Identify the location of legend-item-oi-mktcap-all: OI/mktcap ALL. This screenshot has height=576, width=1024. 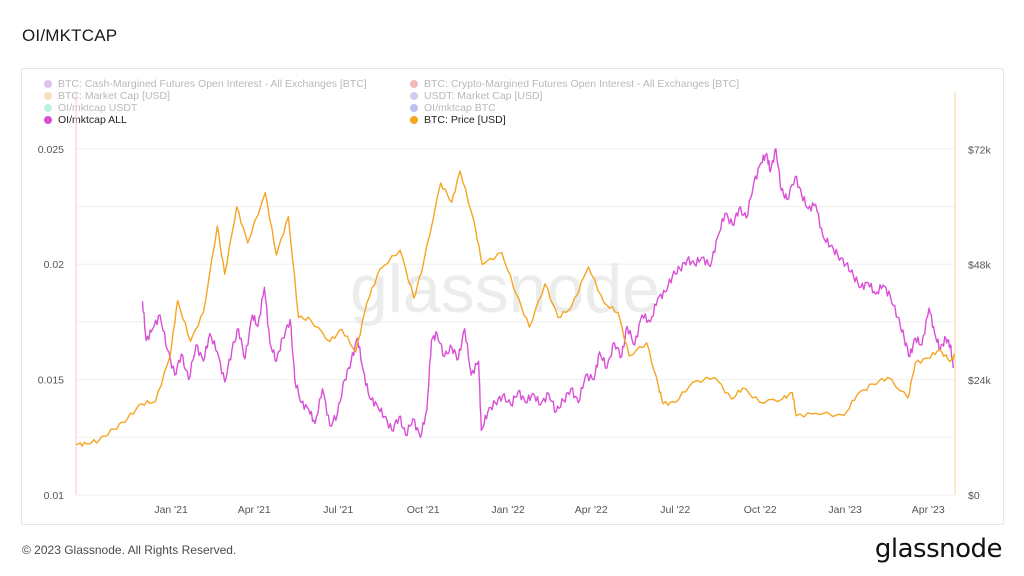
(85, 120).